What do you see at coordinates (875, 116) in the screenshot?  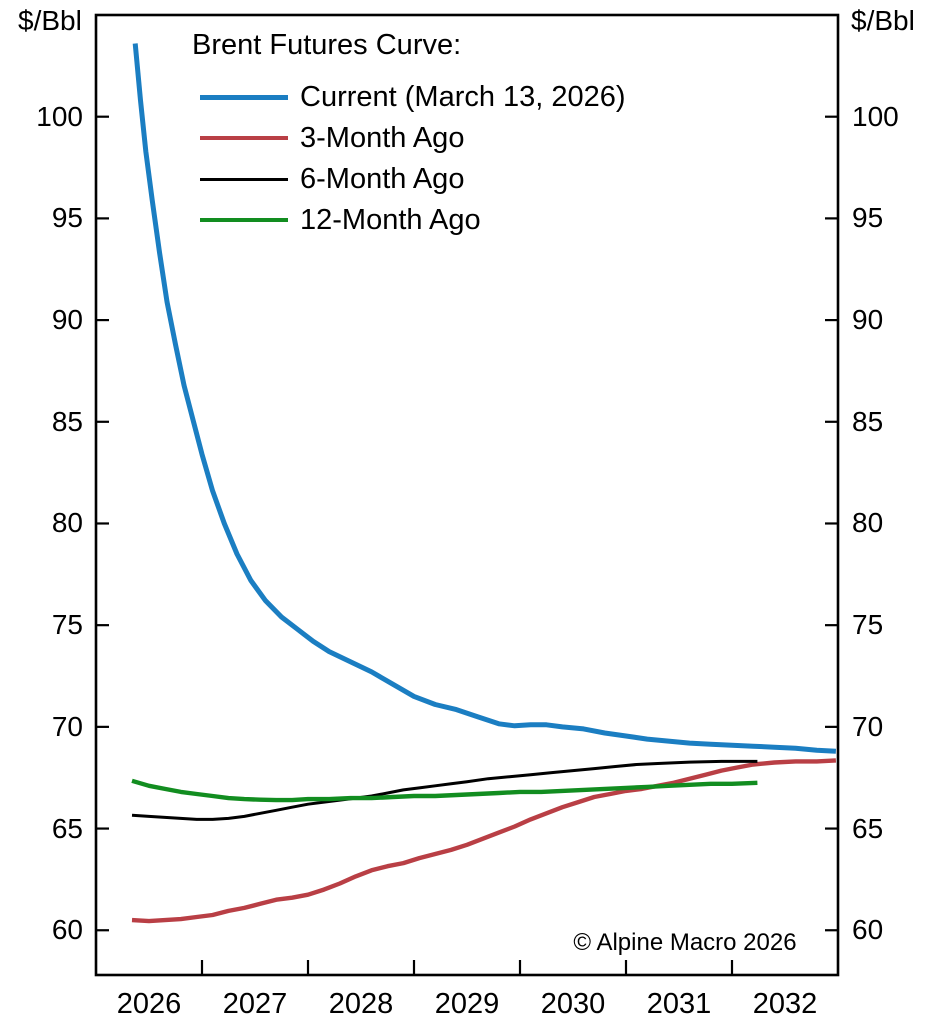 I see `y-tick-label-right: 100` at bounding box center [875, 116].